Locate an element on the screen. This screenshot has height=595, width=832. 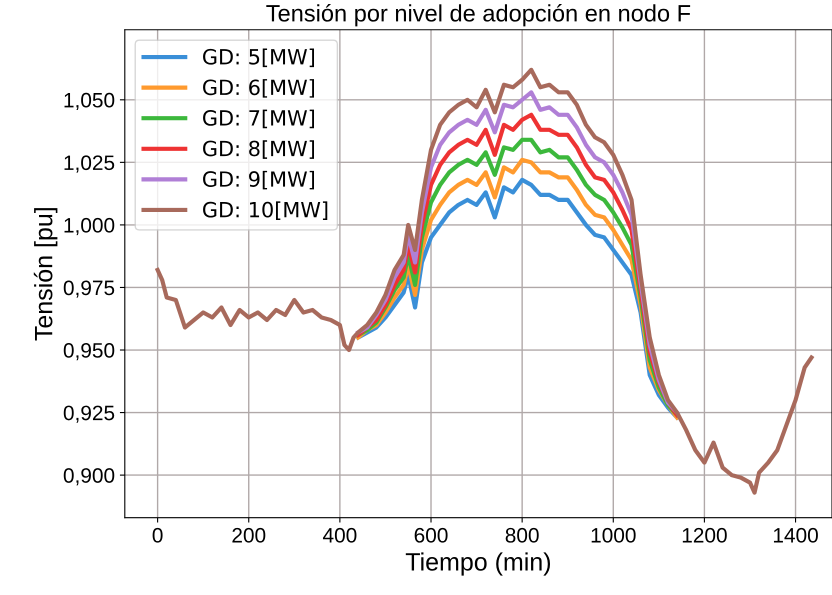
legend-label: GD: 7[MW] is located at coordinates (258, 119).